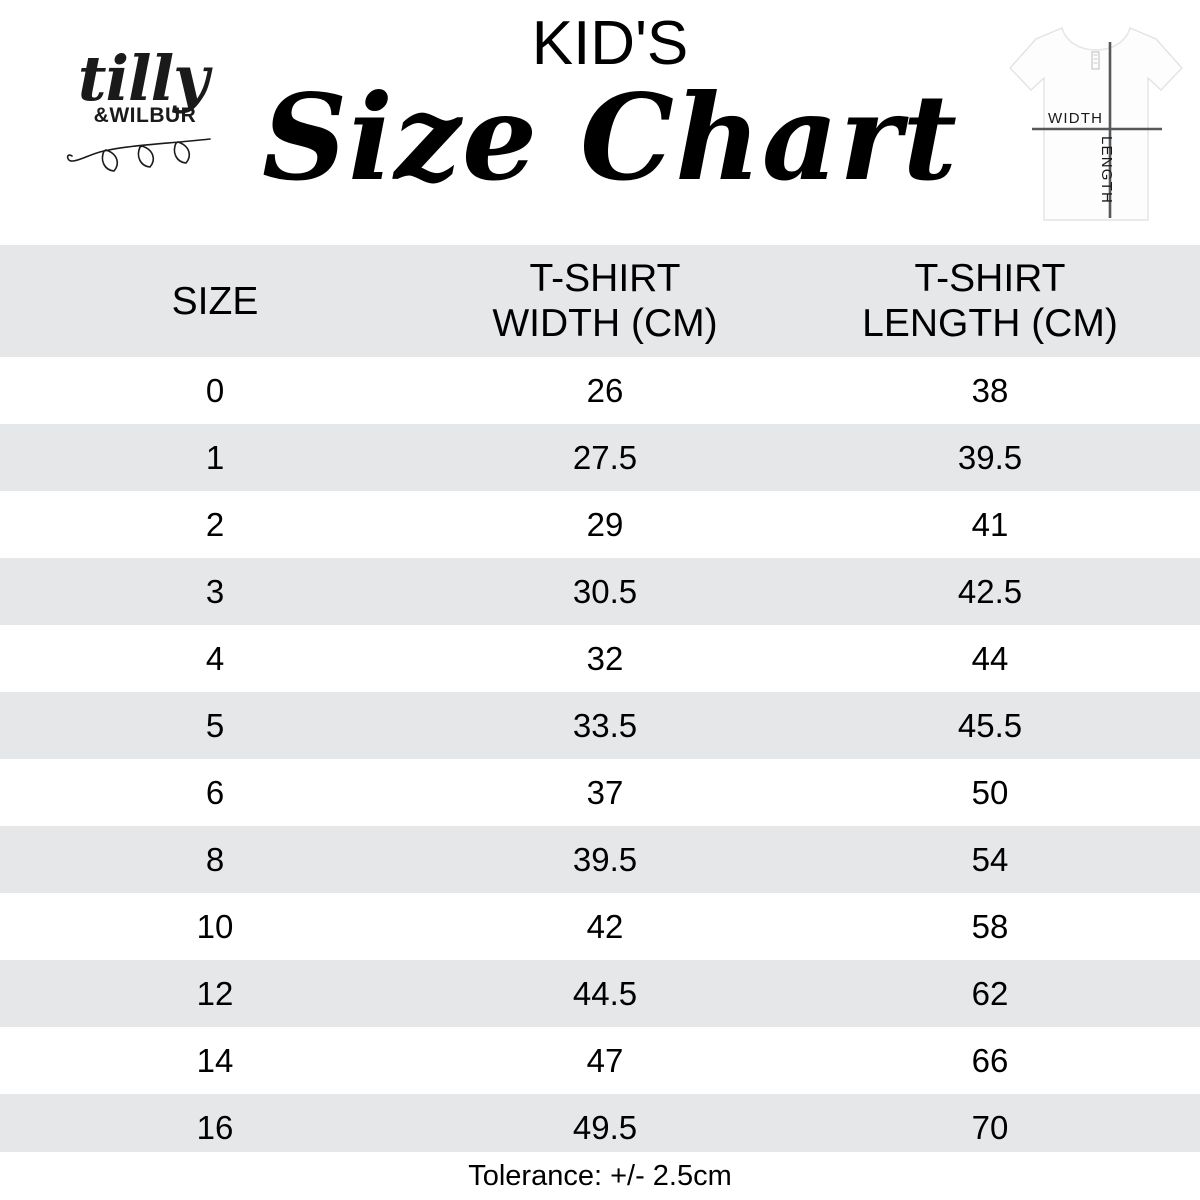 Image resolution: width=1200 pixels, height=1200 pixels. Describe the element at coordinates (990, 591) in the screenshot. I see `cell-length: 42.5` at that location.